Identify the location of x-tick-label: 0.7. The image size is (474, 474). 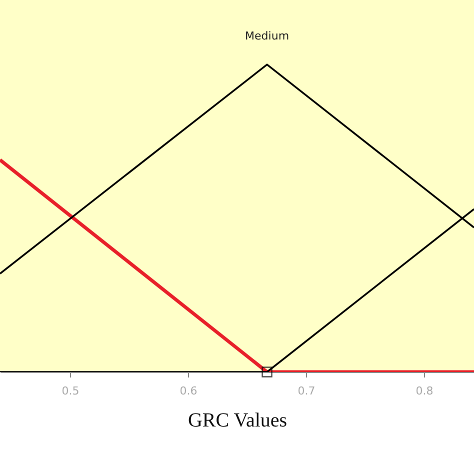
(307, 391).